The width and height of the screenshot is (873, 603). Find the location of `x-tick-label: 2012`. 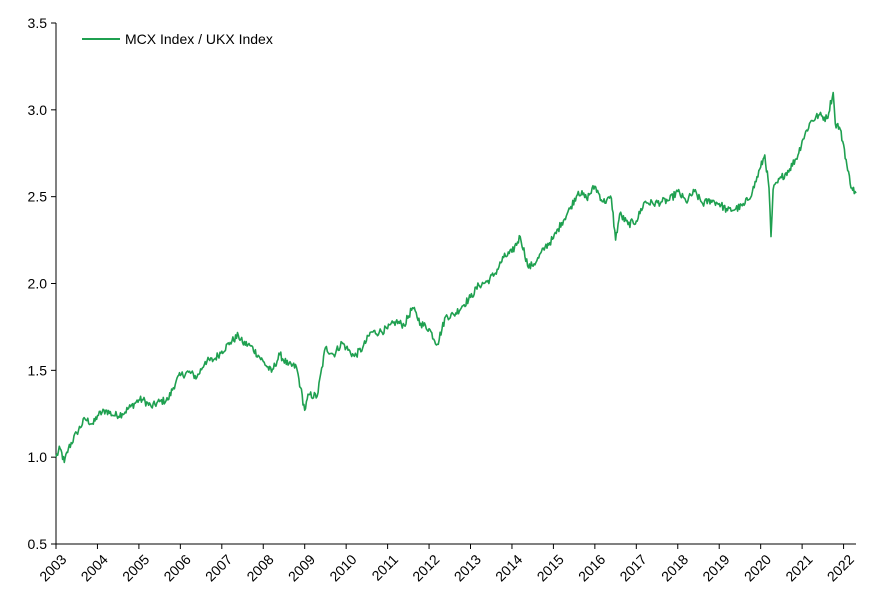

x-tick-label: 2012 is located at coordinates (425, 567).